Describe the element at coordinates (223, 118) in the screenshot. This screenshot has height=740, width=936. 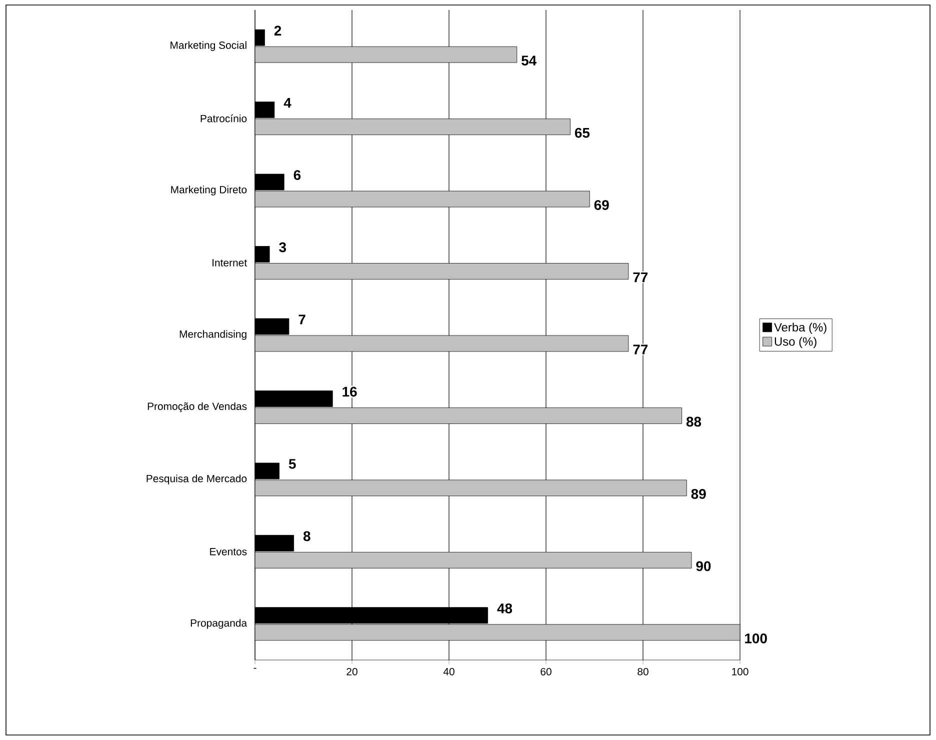
I see `y-tick-label: Patrocínio` at that location.